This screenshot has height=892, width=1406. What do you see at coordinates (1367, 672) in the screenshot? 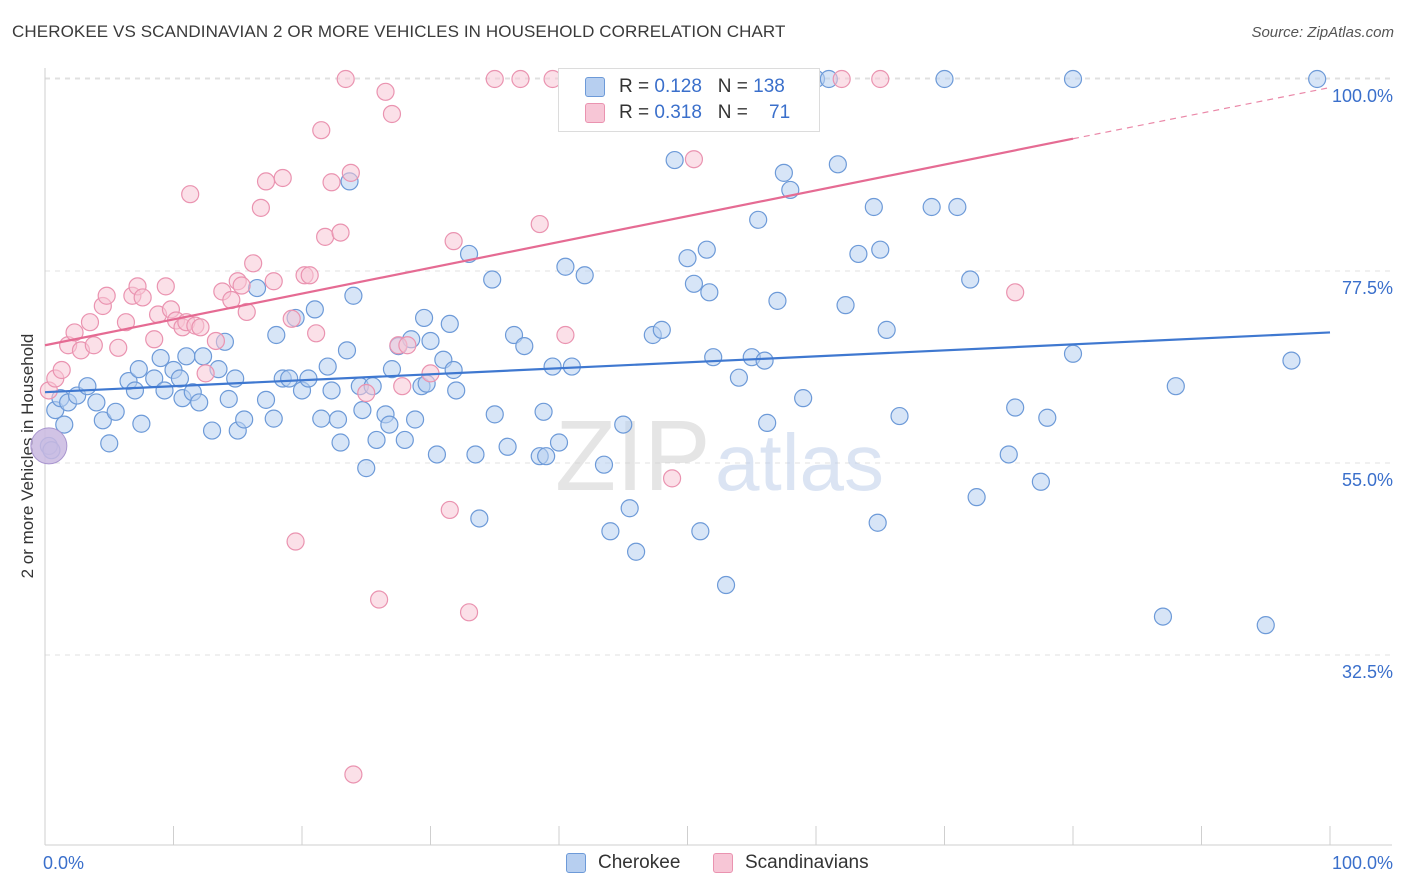
I see `y-tick-label: 32.5%` at bounding box center [1367, 672].